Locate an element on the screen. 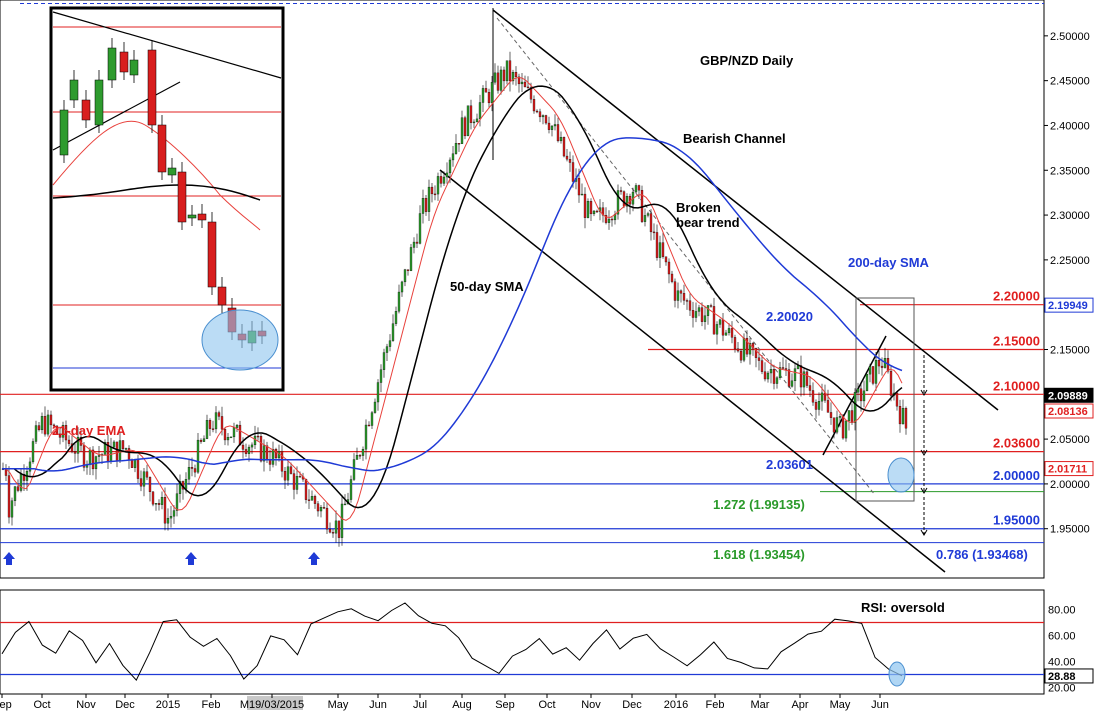 The image size is (1095, 718). y-tick-label: 2.35000 is located at coordinates (1070, 171).